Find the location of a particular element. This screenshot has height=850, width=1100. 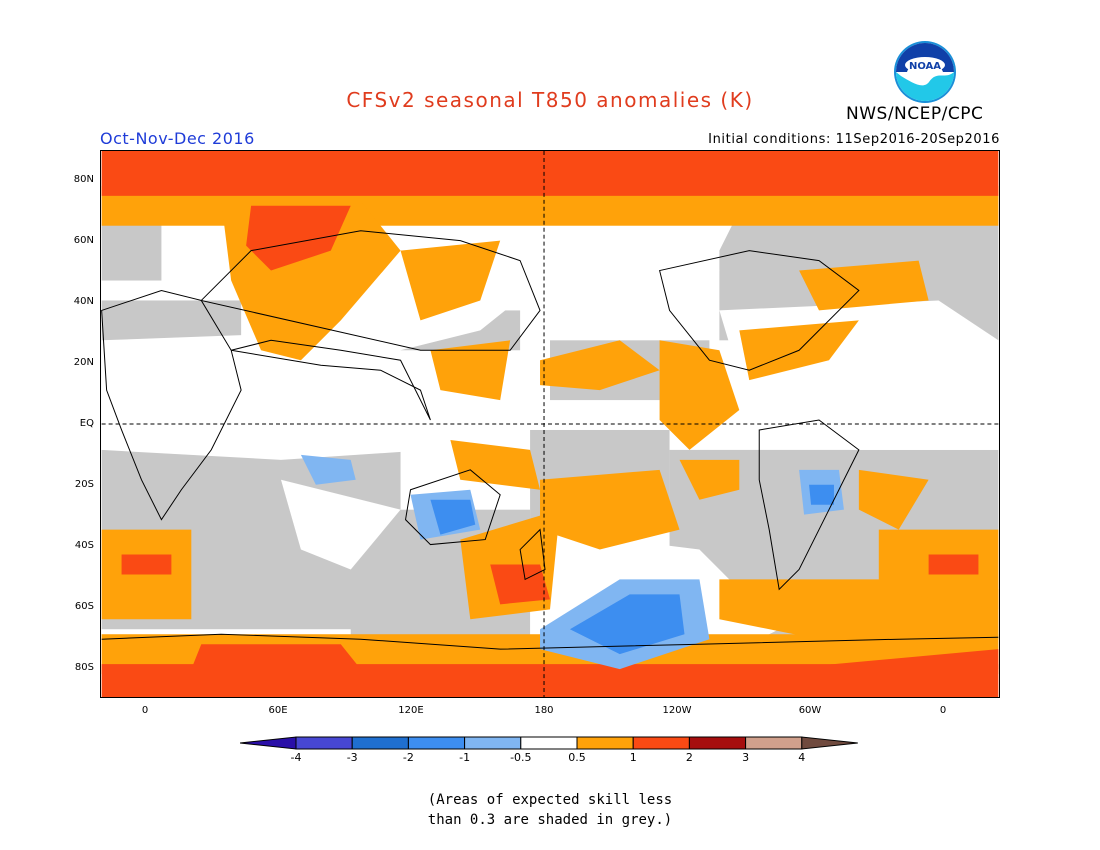

color-bar-label: -0.5 is located at coordinates (521, 757).